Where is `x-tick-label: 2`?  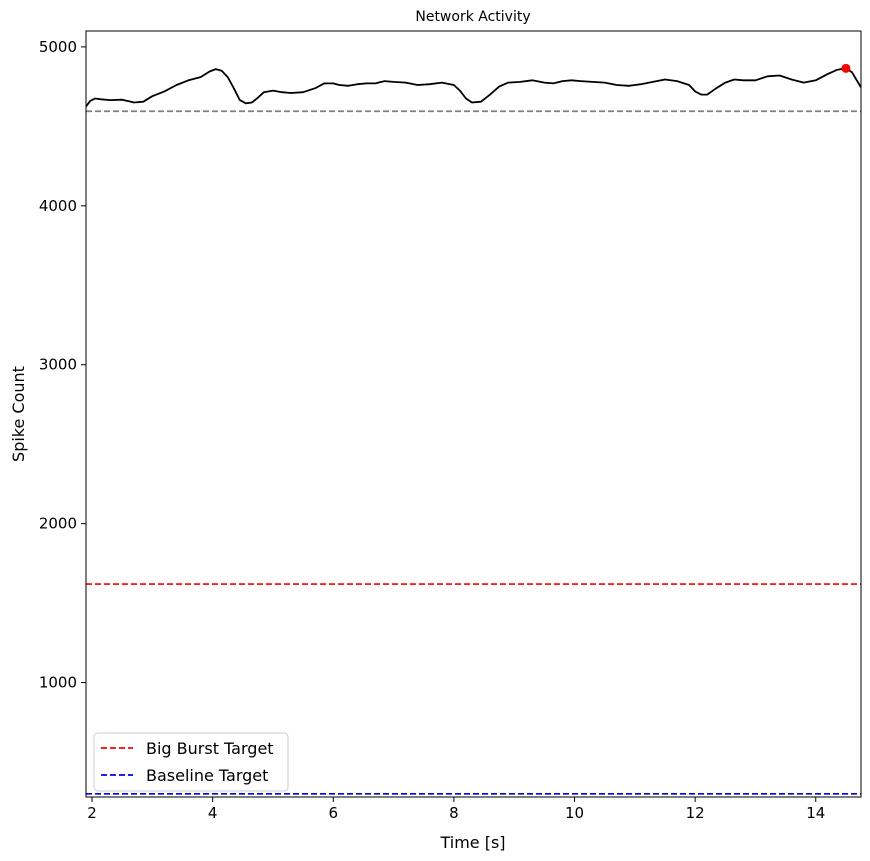
x-tick-label: 2 is located at coordinates (92, 813).